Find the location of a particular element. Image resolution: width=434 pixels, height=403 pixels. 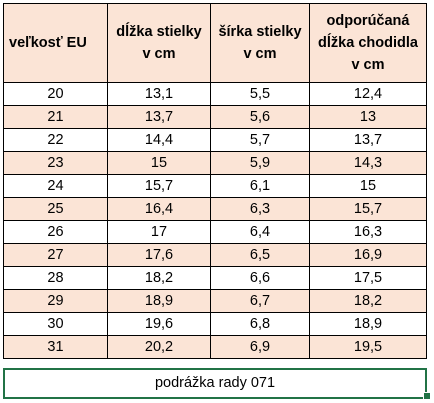

table-row: 24 15,7 6,1 15 is located at coordinates (215, 186).